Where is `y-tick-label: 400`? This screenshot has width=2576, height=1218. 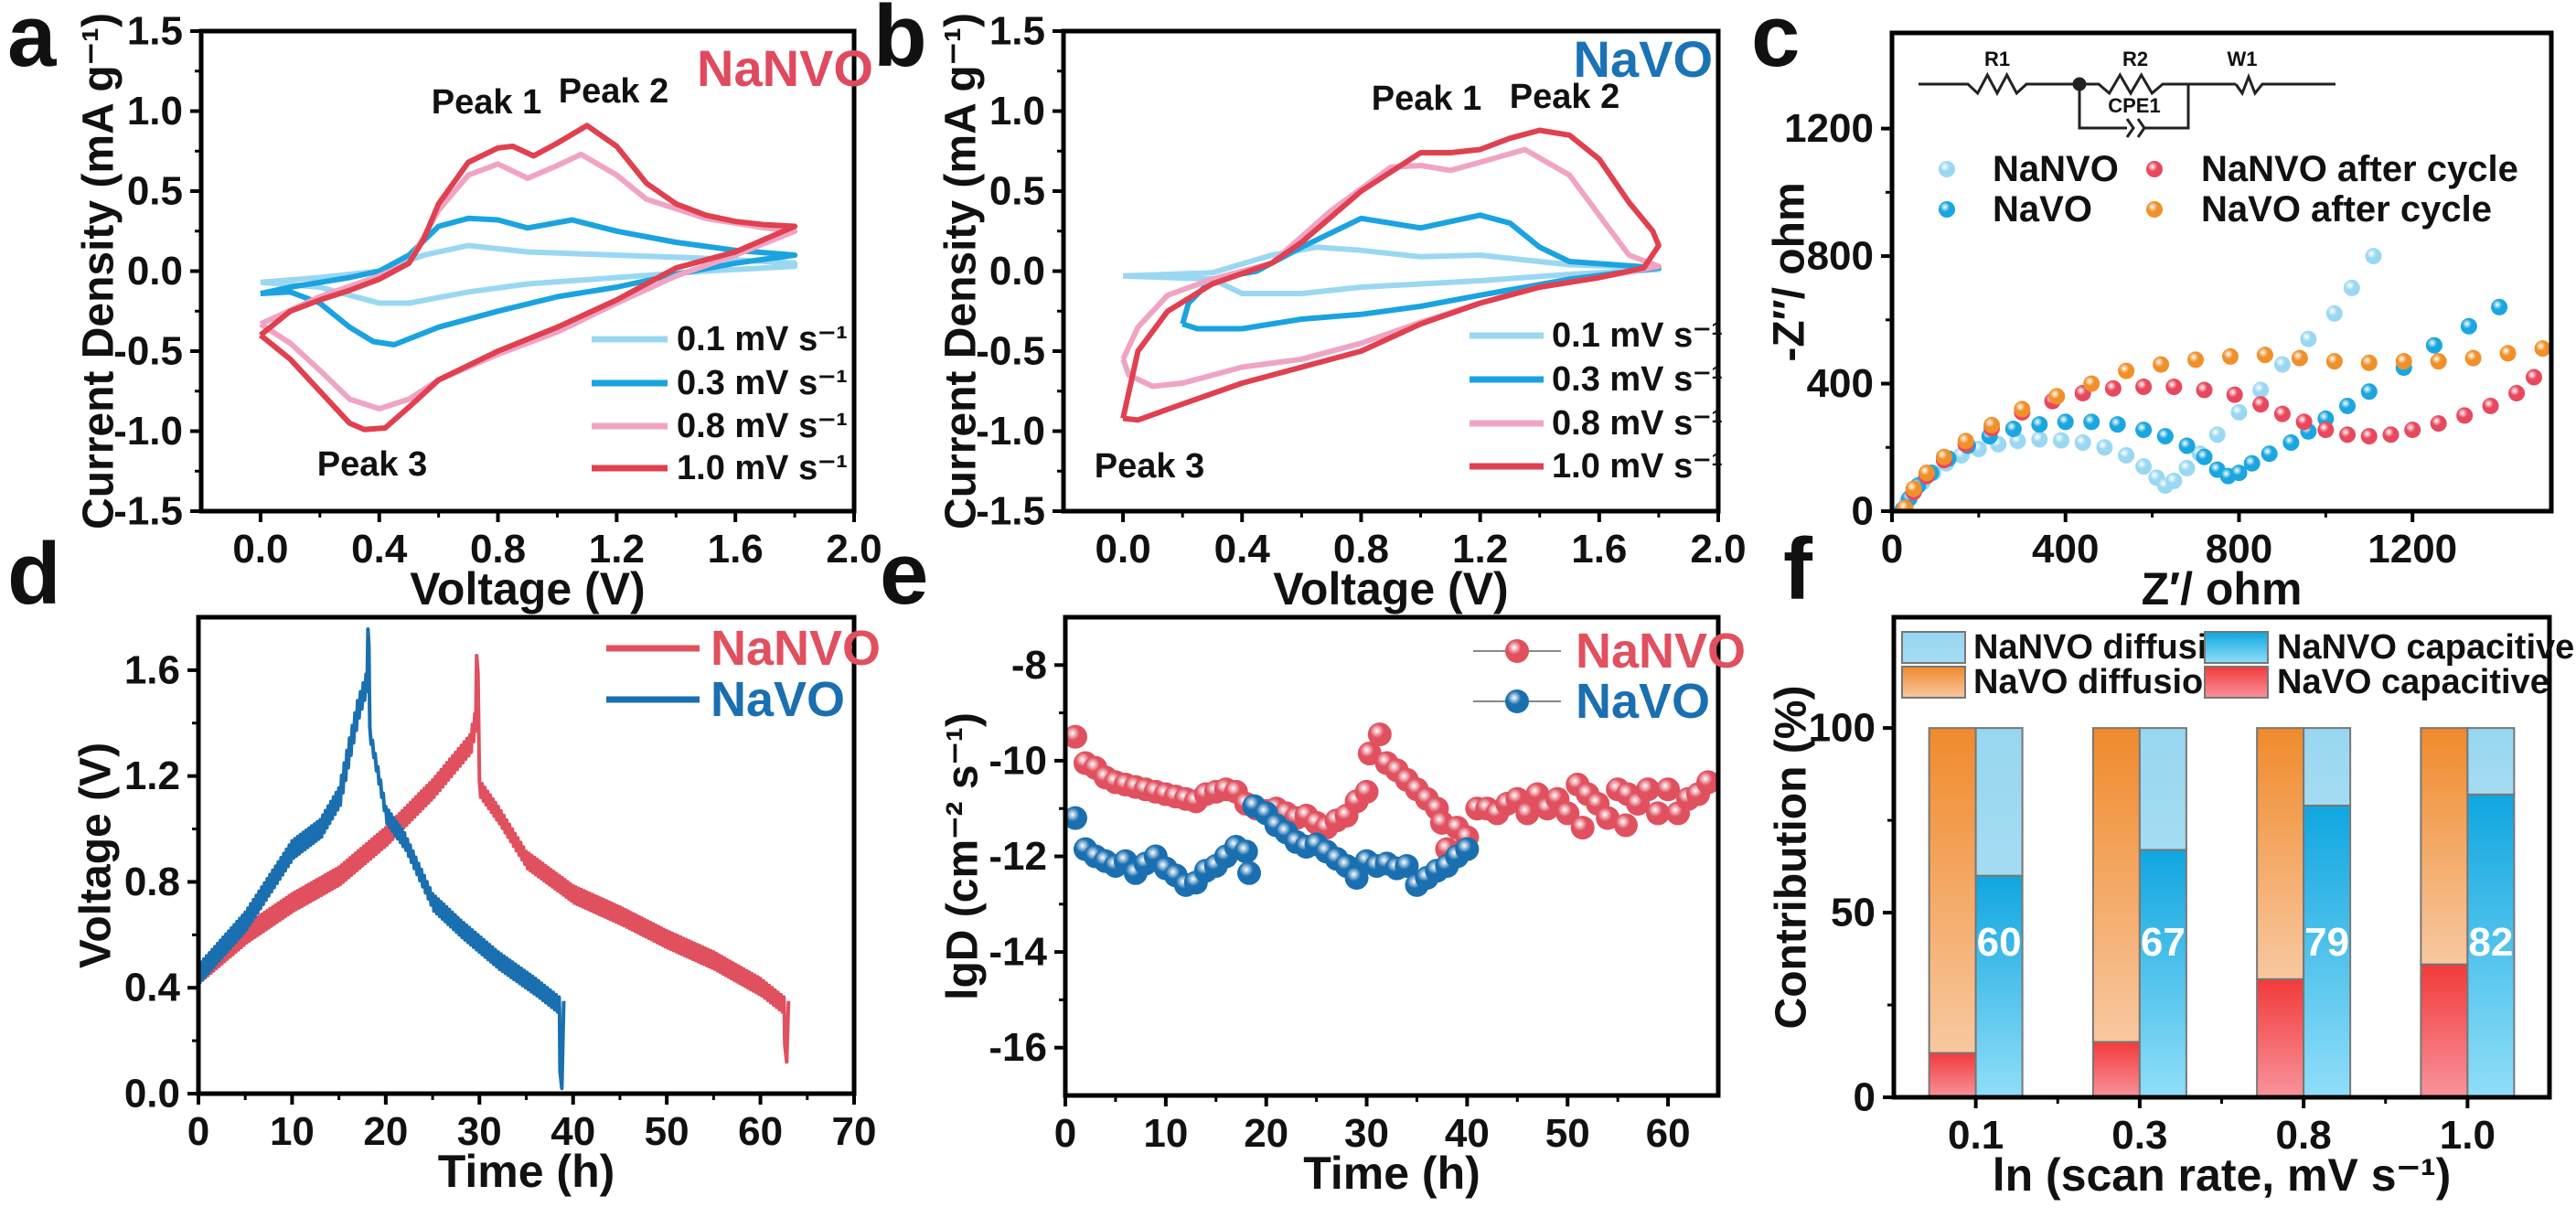
y-tick-label: 400 is located at coordinates (1840, 383).